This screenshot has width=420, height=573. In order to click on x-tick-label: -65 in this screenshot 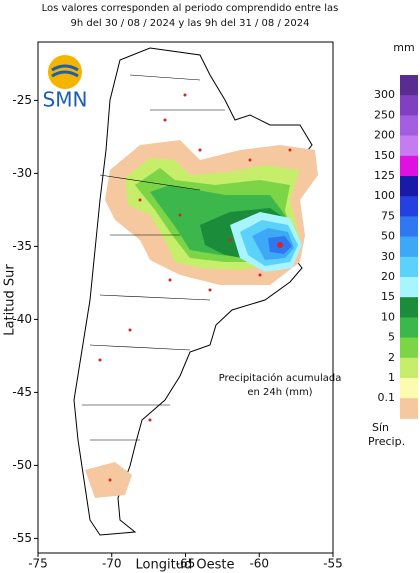, I will do `click(186, 564)`.